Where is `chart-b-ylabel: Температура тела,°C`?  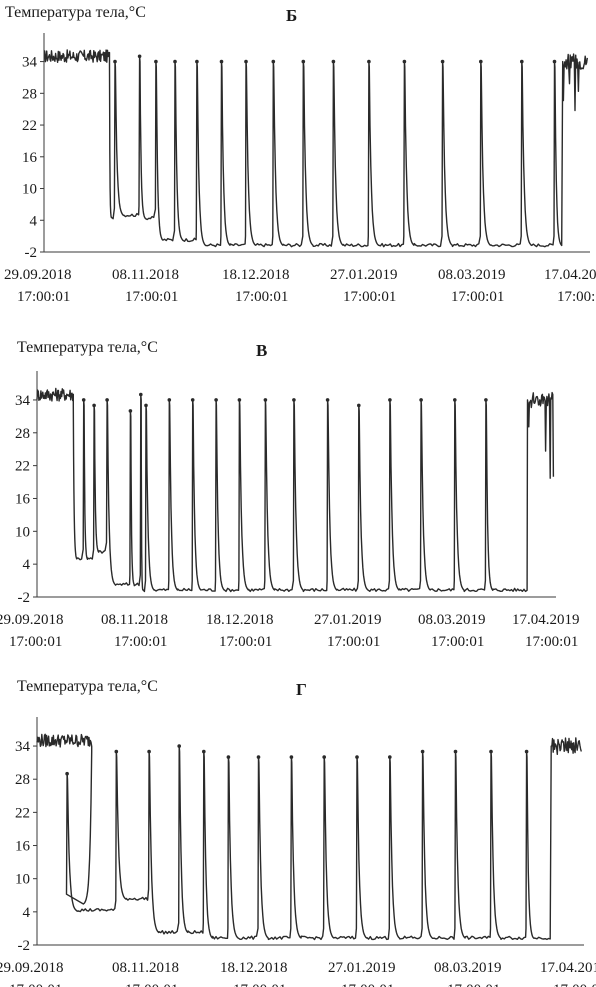 chart-b-ylabel: Температура тела,°C is located at coordinates (75, 12).